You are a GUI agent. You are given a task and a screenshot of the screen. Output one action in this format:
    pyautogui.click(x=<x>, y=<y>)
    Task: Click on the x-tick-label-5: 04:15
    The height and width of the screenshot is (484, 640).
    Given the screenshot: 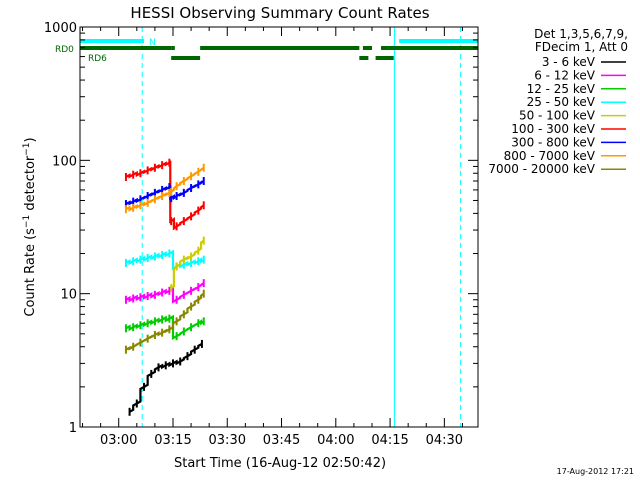 What is the action you would take?
    pyautogui.click(x=389, y=440)
    